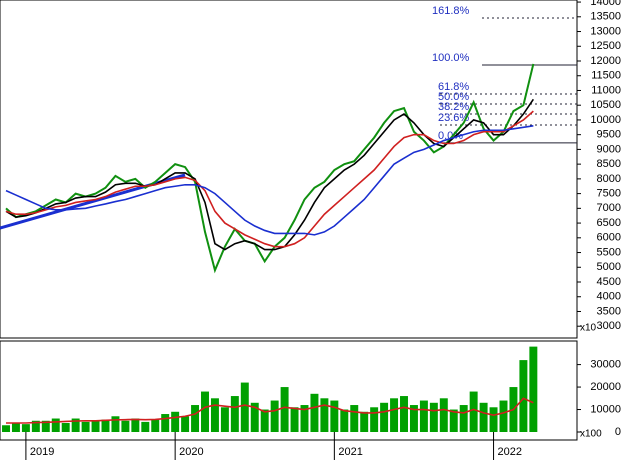 The height and width of the screenshot is (460, 624). Describe the element at coordinates (605, 4) in the screenshot. I see `y-tick-label: 14000` at that location.